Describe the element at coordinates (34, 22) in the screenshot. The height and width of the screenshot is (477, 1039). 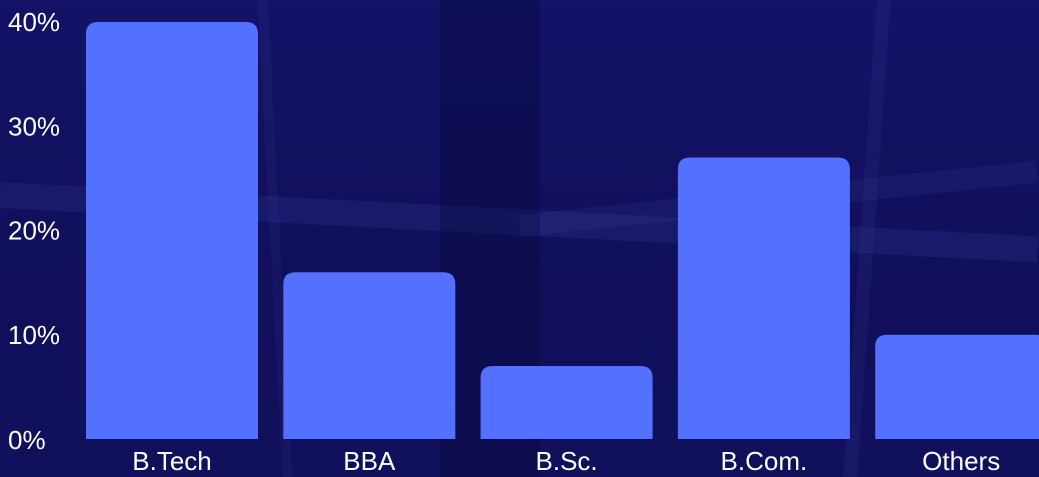
I see `y-tick-label: 40%` at that location.